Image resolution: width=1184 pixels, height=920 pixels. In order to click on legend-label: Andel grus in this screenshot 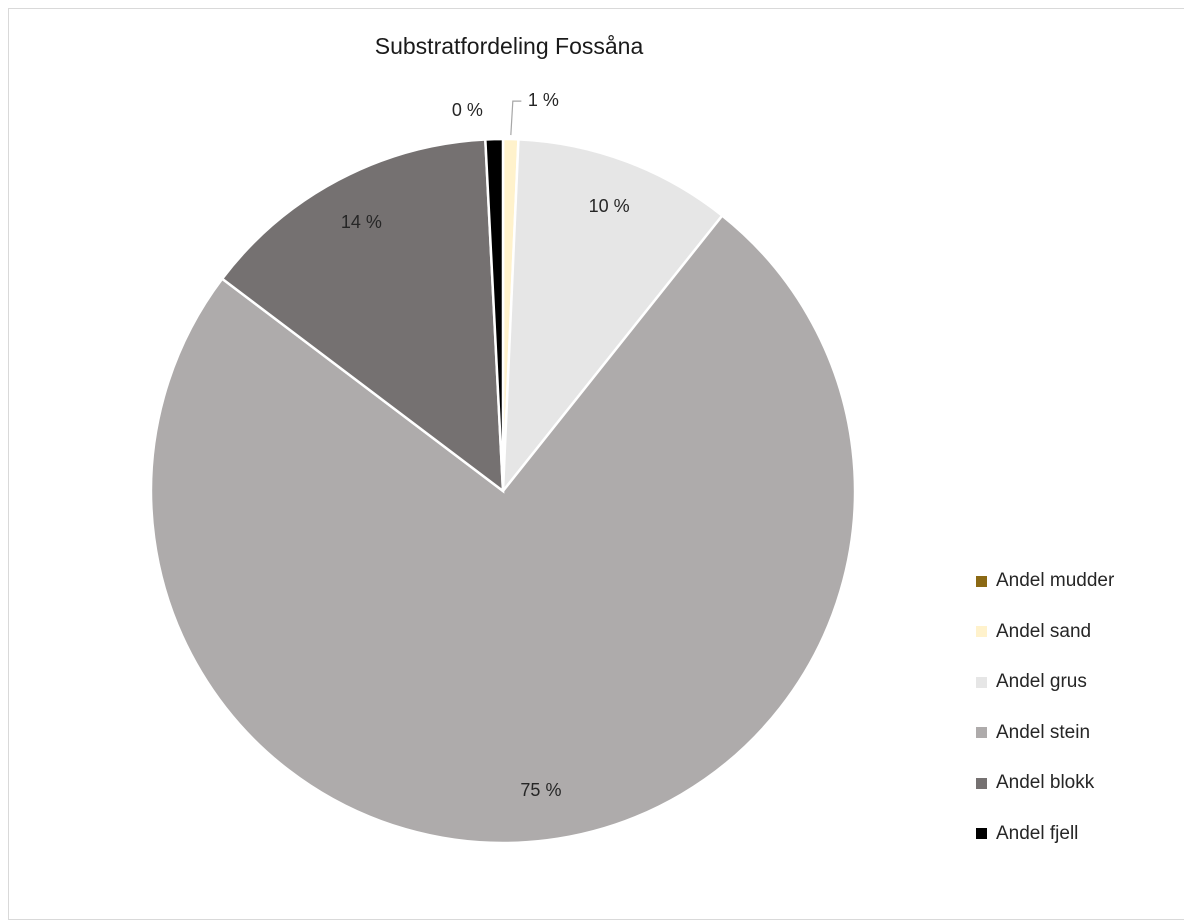, I will do `click(1041, 682)`.